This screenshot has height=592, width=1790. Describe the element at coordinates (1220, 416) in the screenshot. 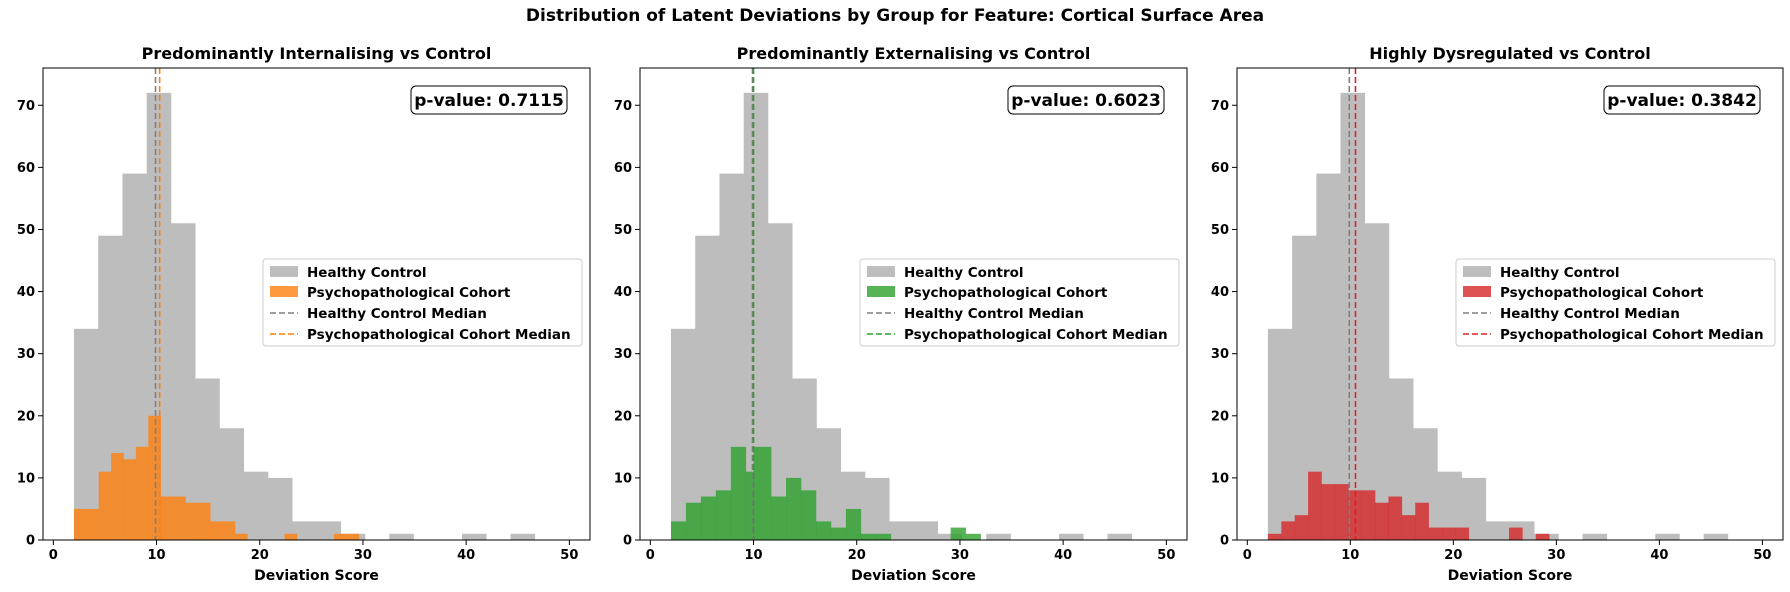

I see `y-tick-label: 20` at that location.